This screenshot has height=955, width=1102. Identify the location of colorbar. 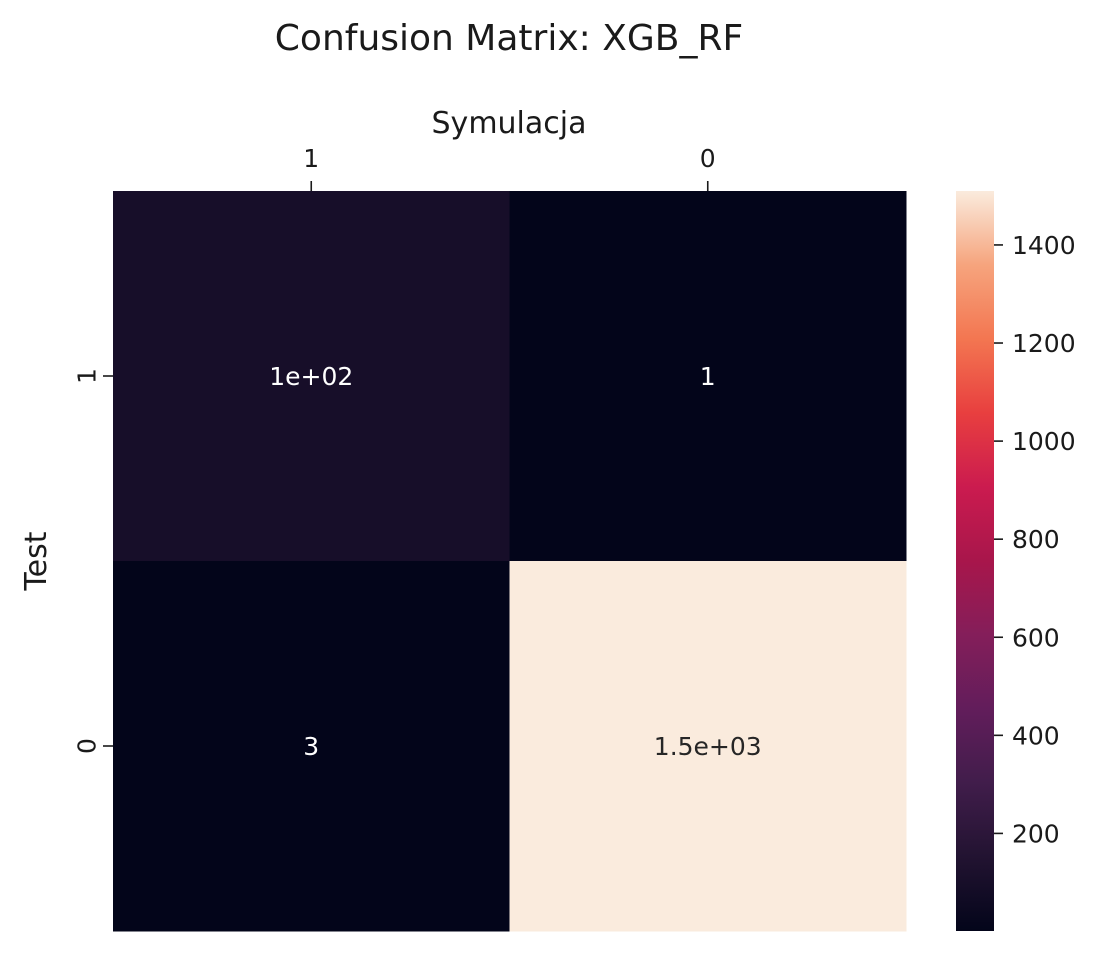
(975, 561).